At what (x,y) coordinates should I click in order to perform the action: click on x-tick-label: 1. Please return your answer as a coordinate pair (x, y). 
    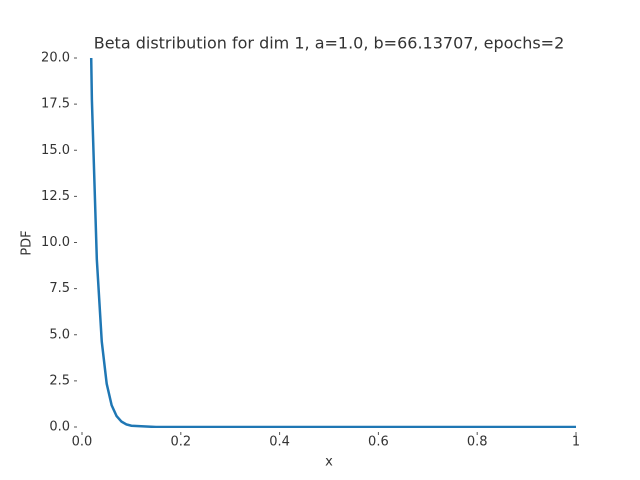
    Looking at the image, I should click on (576, 442).